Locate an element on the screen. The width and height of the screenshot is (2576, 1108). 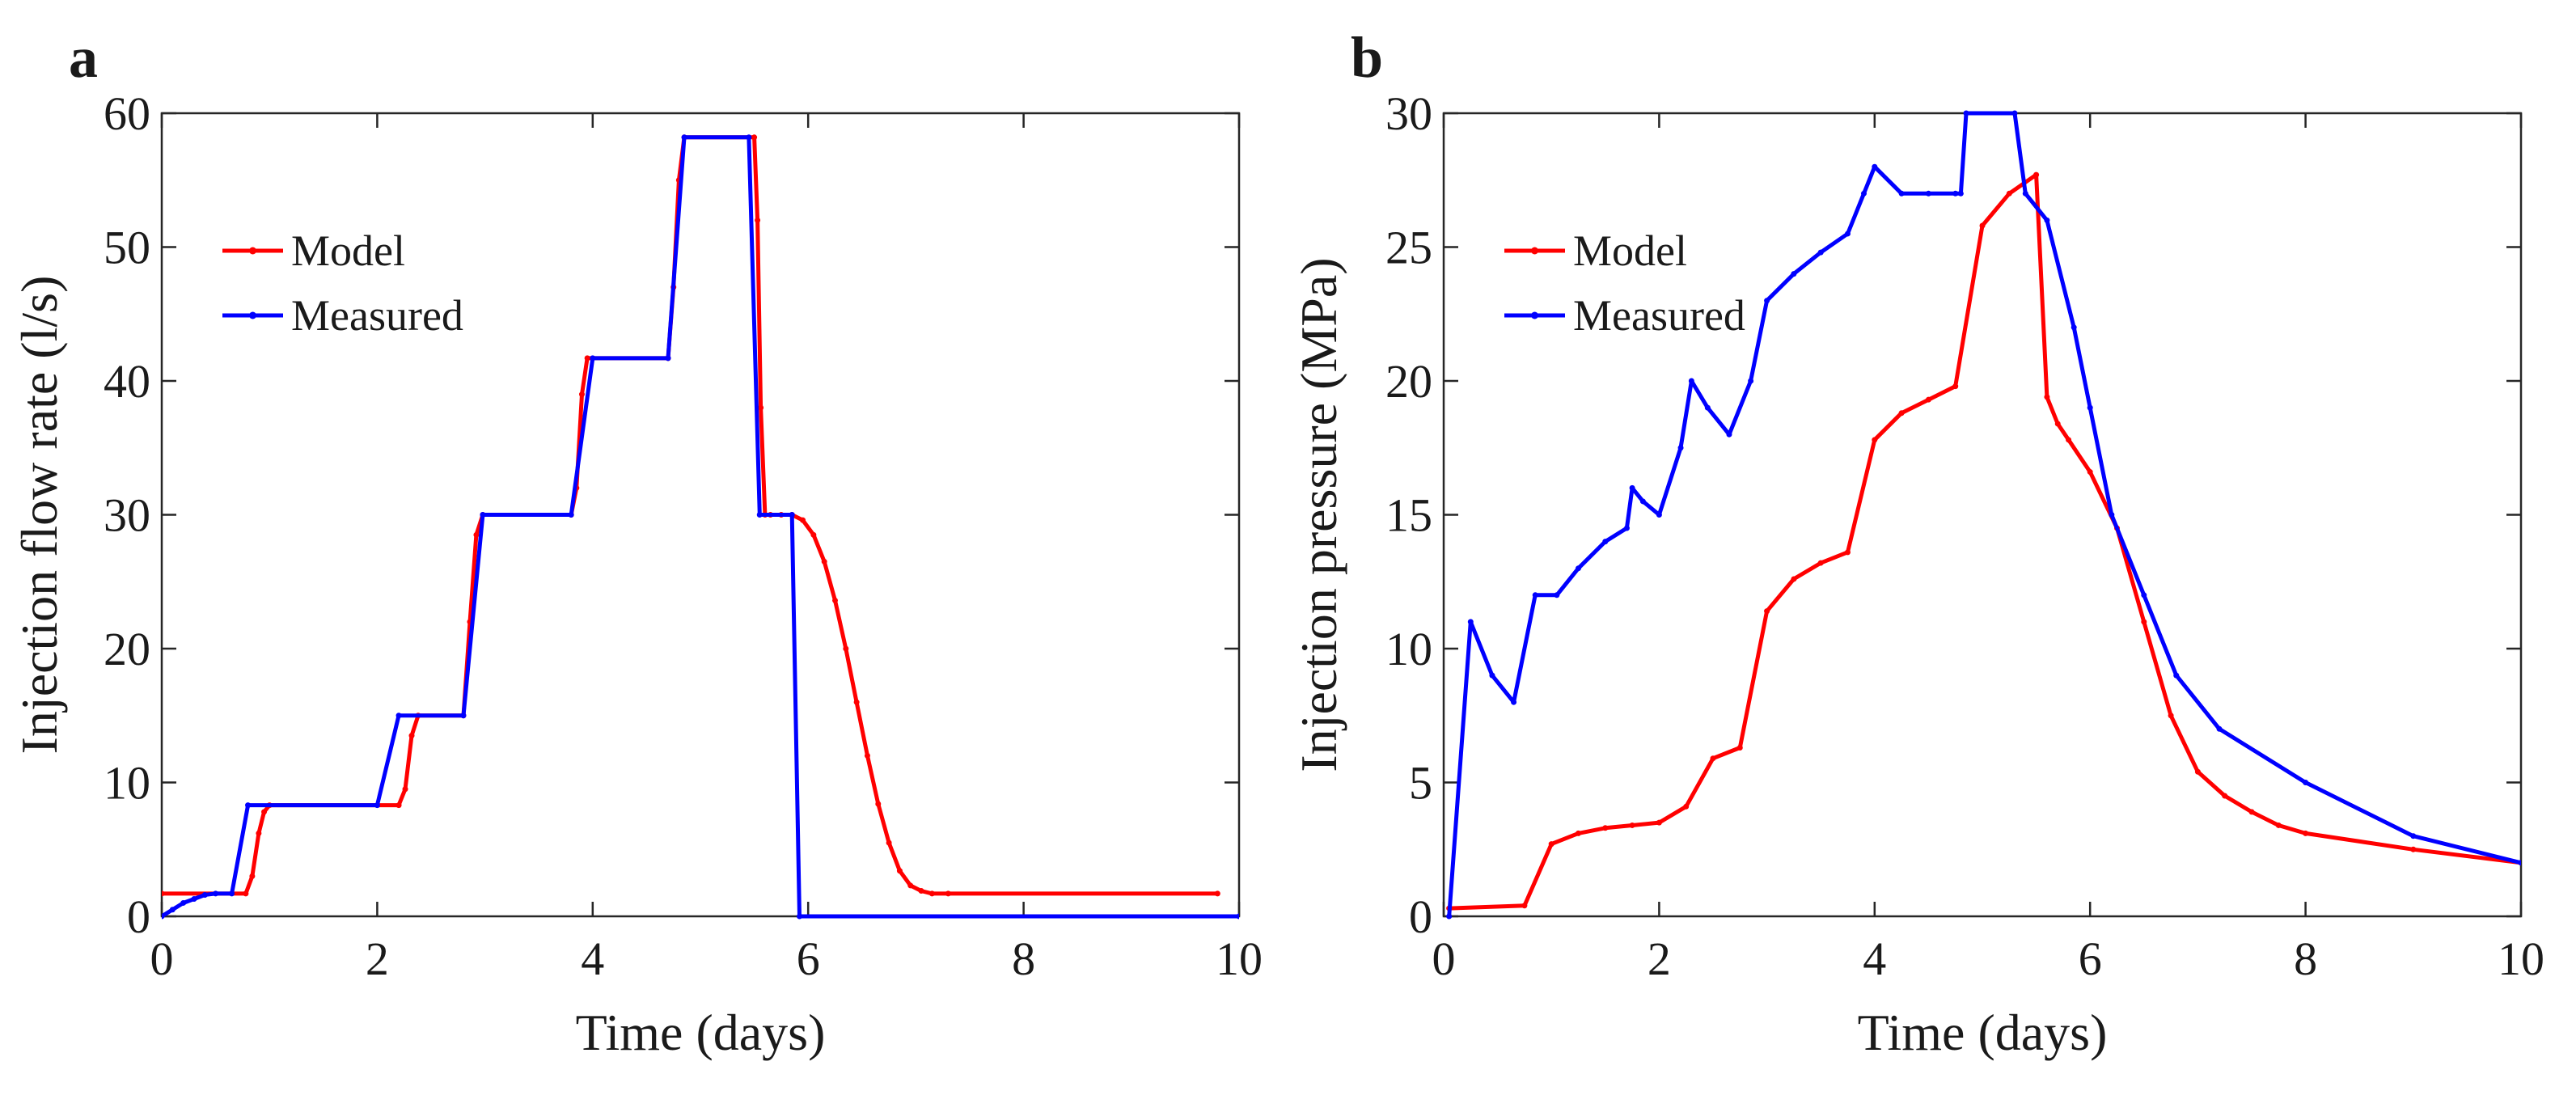
y-tick-label: 15 is located at coordinates (1408, 515).